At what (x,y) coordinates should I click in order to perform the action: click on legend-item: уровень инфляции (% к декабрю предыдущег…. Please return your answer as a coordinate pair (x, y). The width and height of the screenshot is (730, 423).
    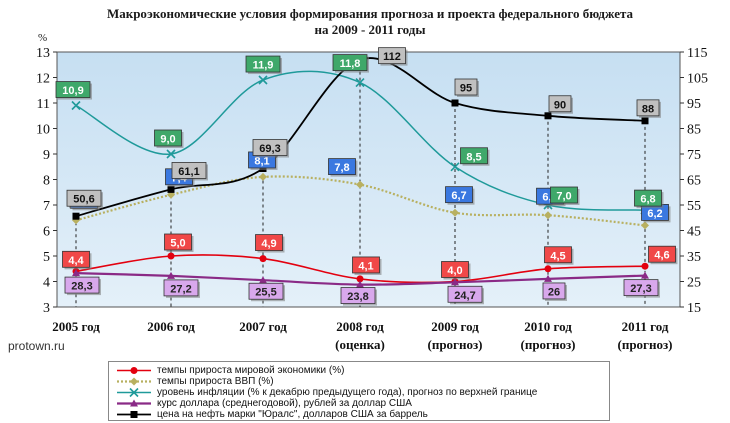
    Looking at the image, I should click on (355, 392).